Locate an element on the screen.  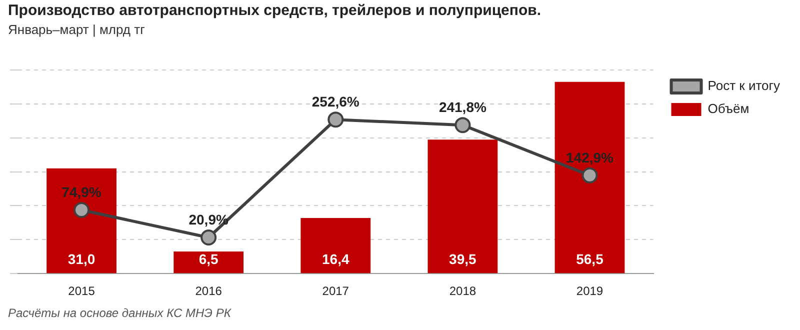
data-label: 6,5 is located at coordinates (208, 258).